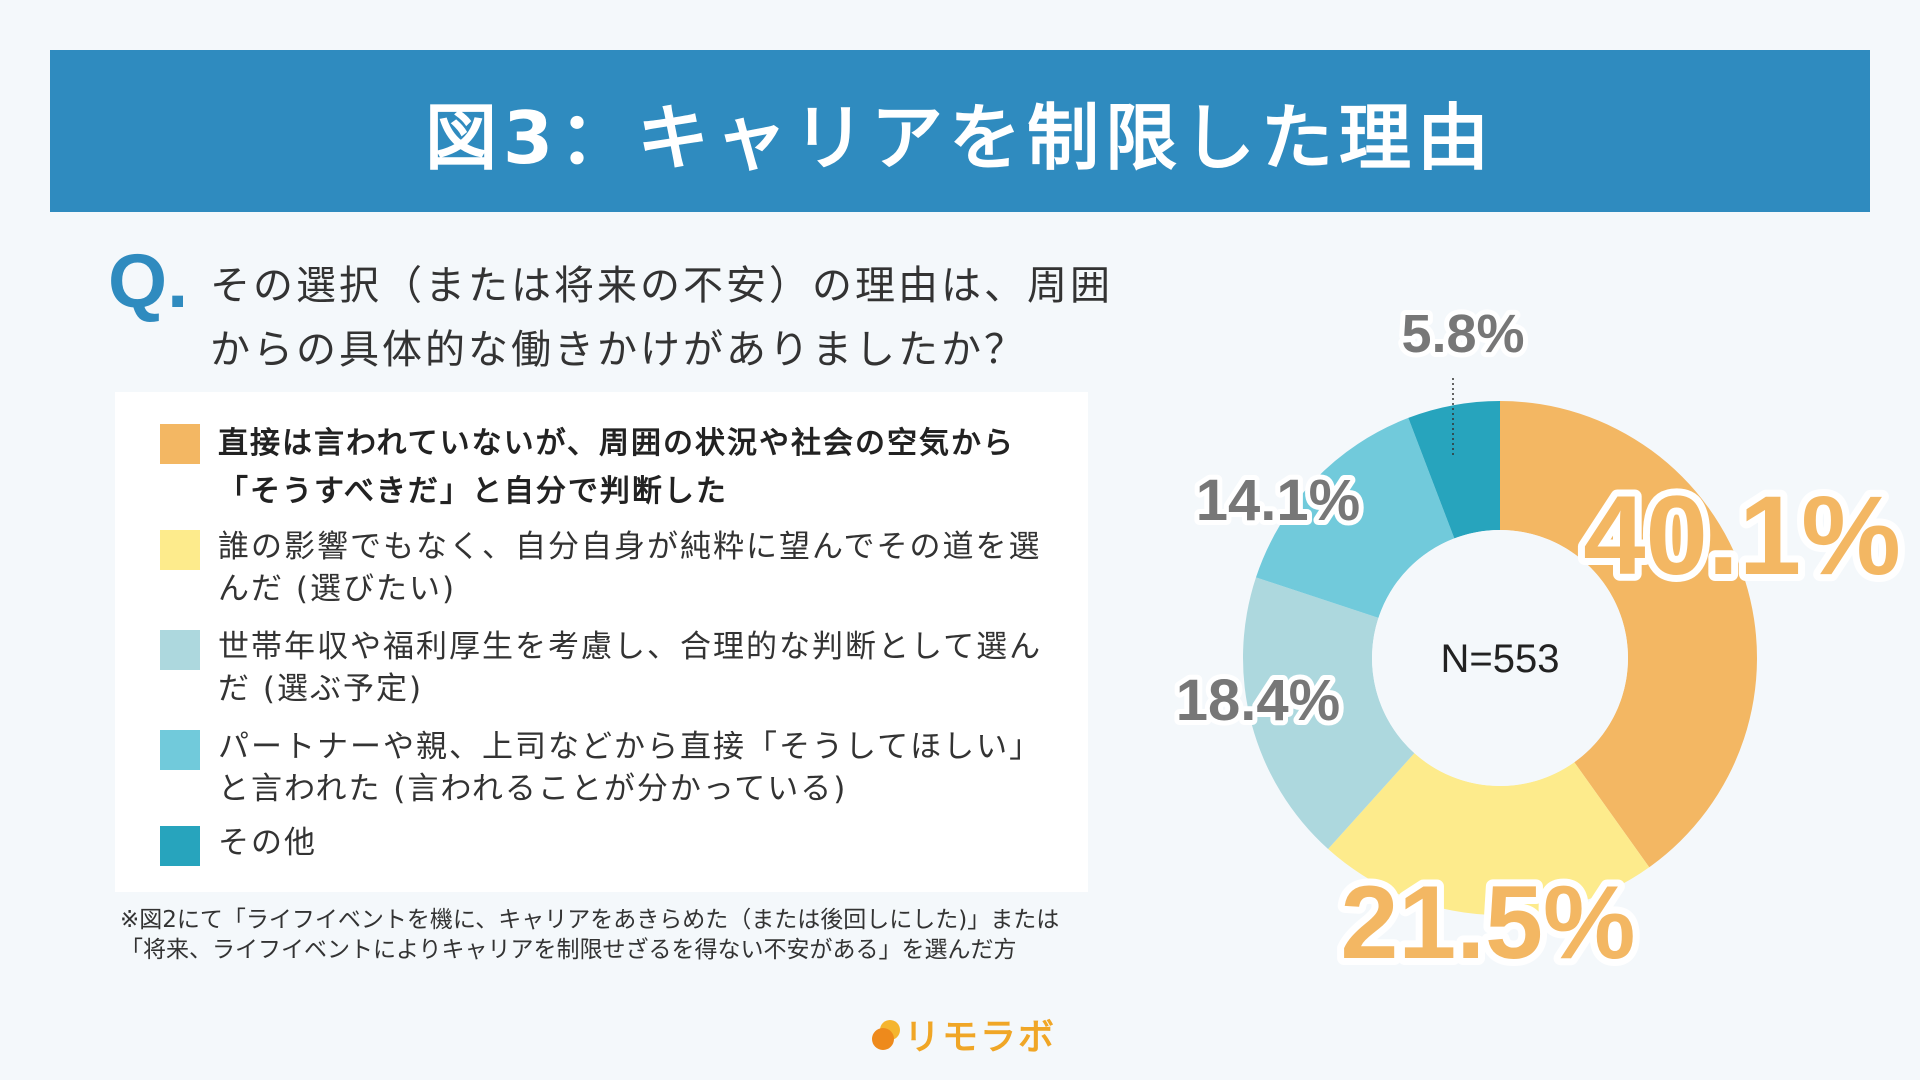 The width and height of the screenshot is (1920, 1080). Describe the element at coordinates (630, 668) in the screenshot. I see `legend-label: 世帯年収や福利厚生を考慮し、合理的な判断として選んだ (選ぶ予定)` at that location.